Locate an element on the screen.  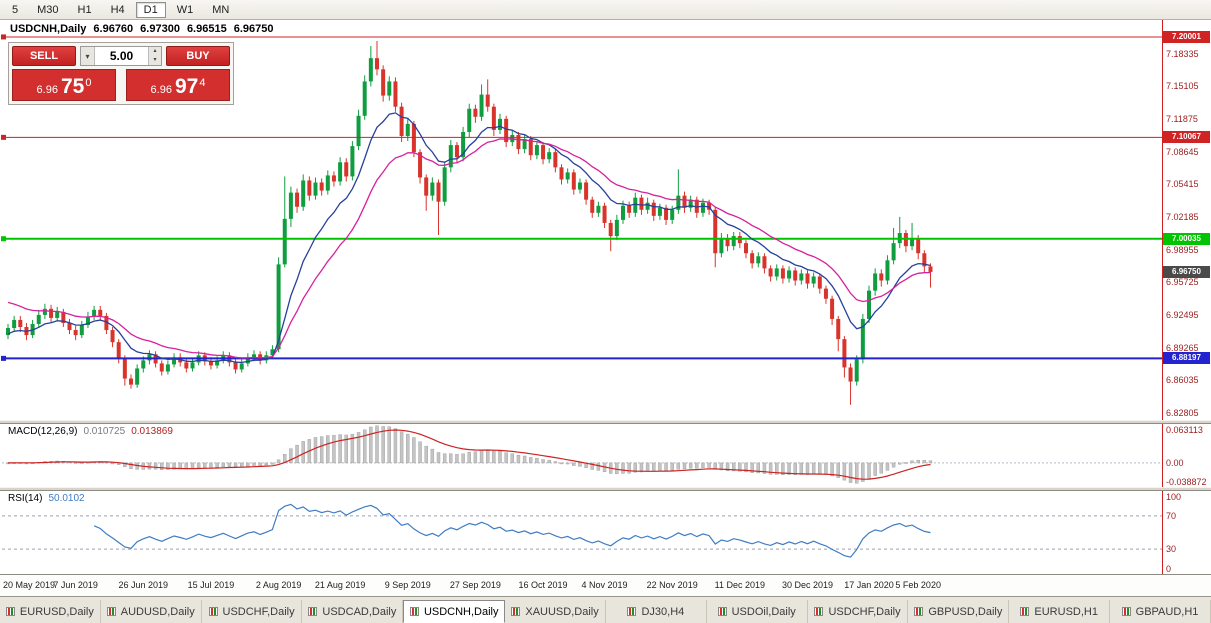
tab-USDCAD,Daily: USDCAD,Daily is located at coordinates (353, 611).